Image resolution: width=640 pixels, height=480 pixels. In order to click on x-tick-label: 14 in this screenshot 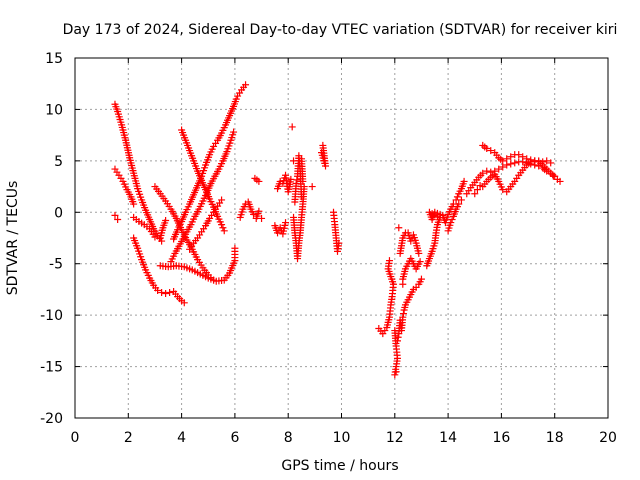, I will do `click(448, 438)`.